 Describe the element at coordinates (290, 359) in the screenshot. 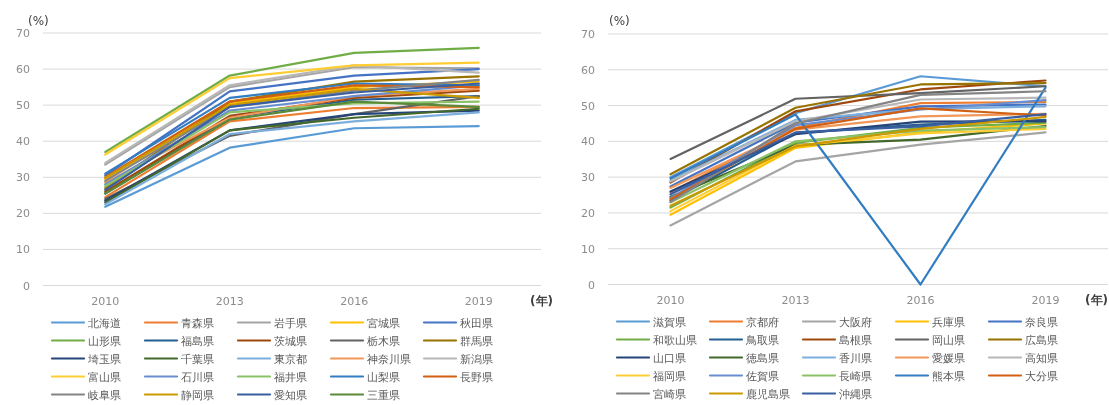

I see `legend-label: 東京都` at that location.